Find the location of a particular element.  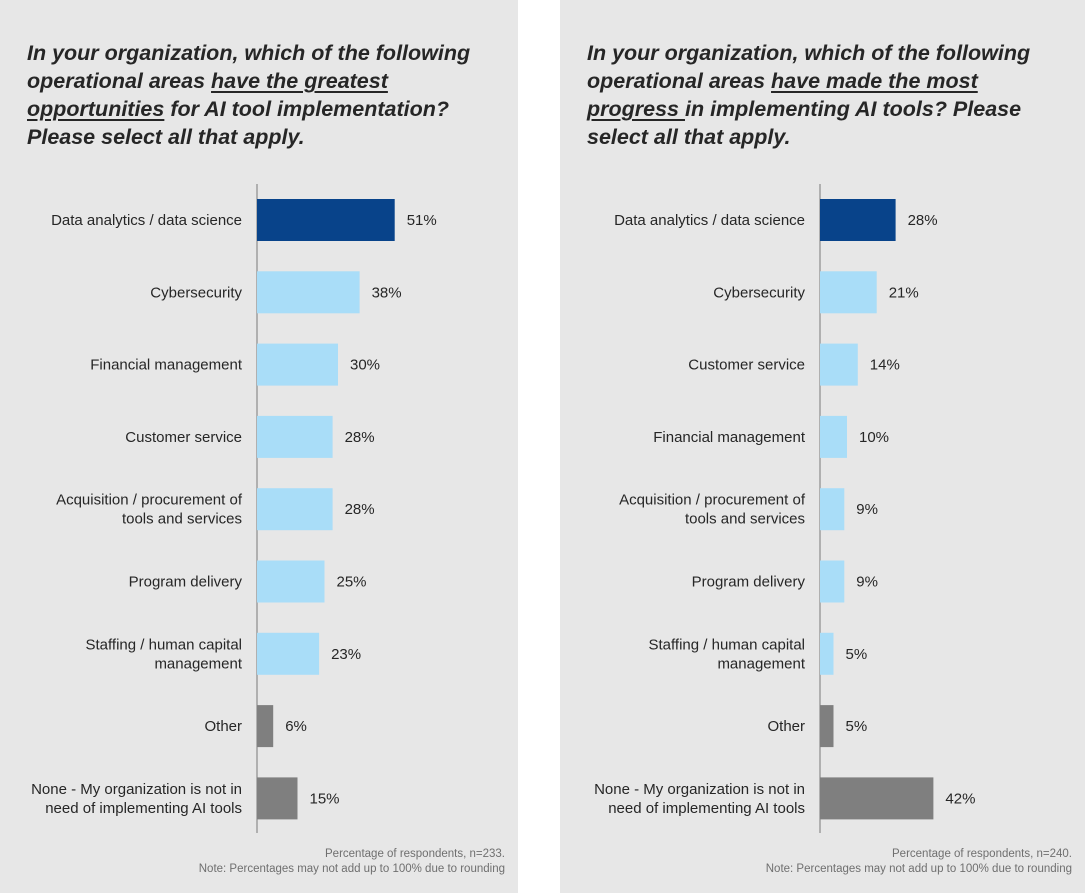

data-label: 15% is located at coordinates (325, 798).